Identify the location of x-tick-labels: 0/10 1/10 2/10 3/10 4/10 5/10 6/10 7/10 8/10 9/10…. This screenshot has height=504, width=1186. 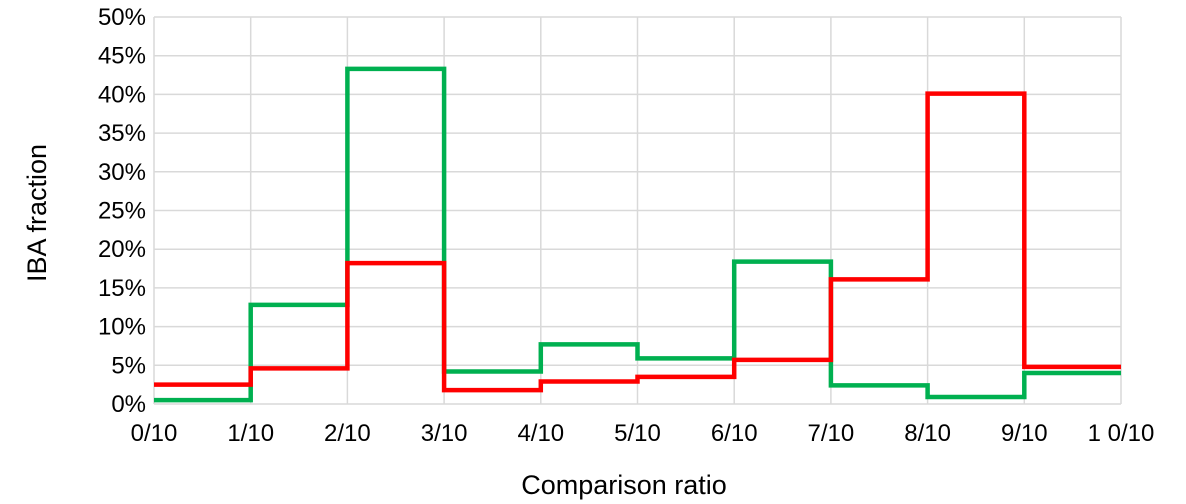
(643, 433).